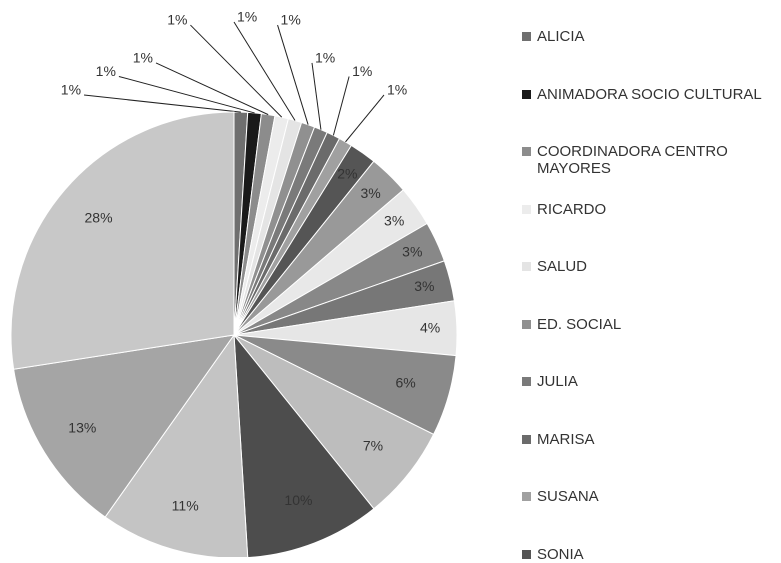  What do you see at coordinates (562, 266) in the screenshot?
I see `legend-label: SALUD` at bounding box center [562, 266].